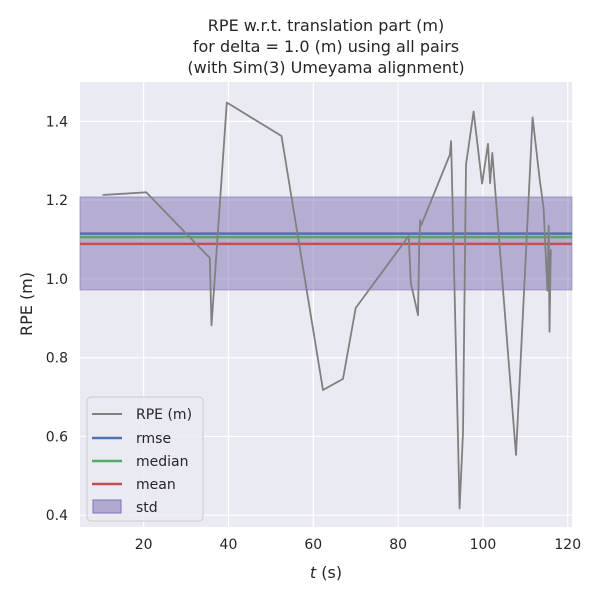 This screenshot has height=600, width=600. What do you see at coordinates (144, 545) in the screenshot?
I see `x-tick-label: 20` at bounding box center [144, 545].